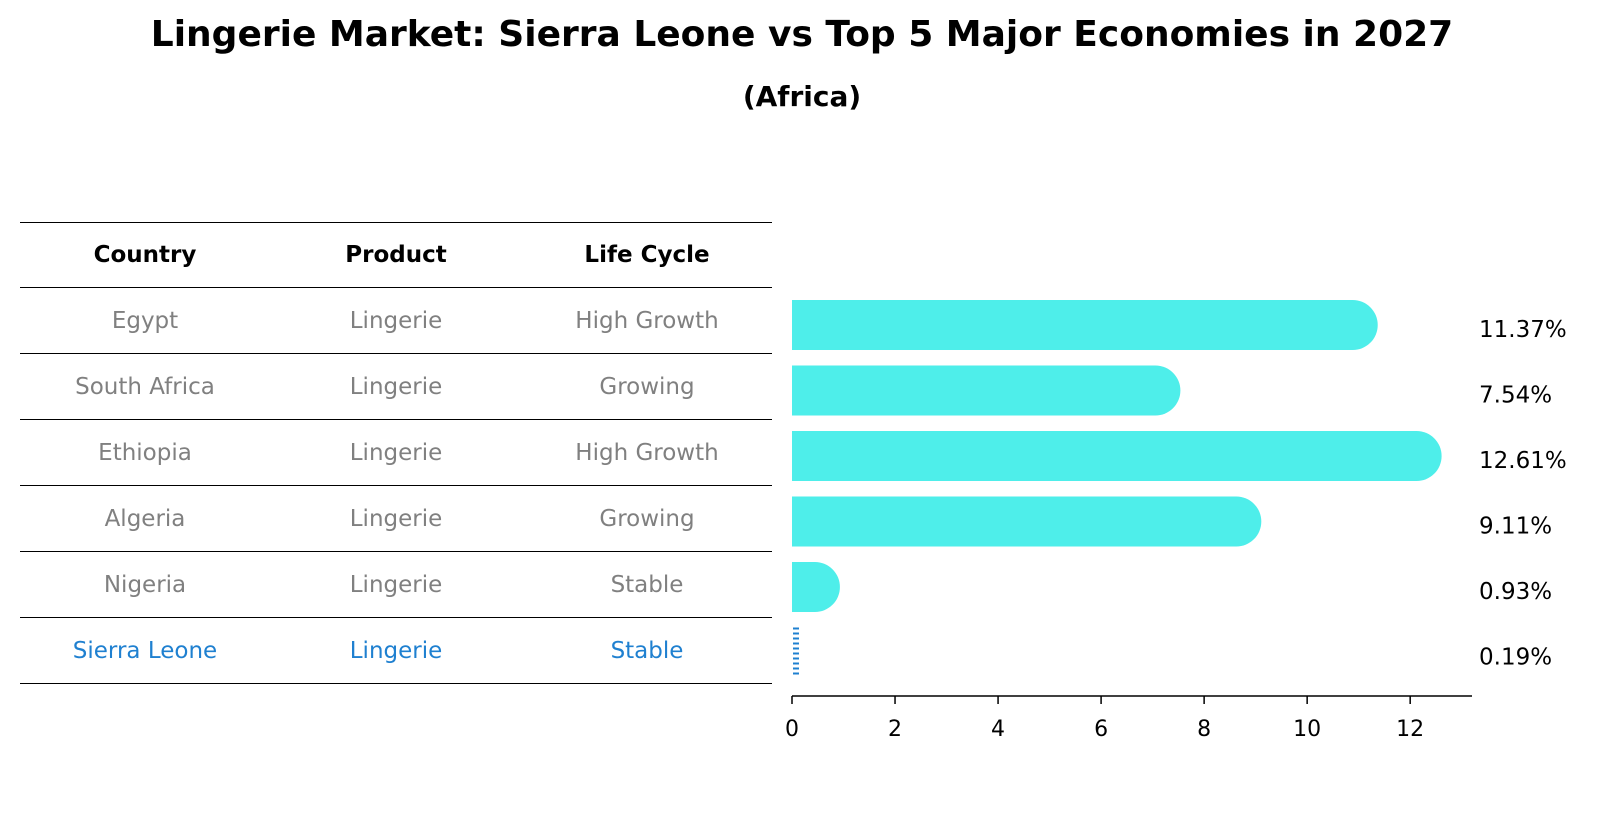  What do you see at coordinates (1101, 729) in the screenshot?
I see `x-tick-label: 6` at bounding box center [1101, 729].